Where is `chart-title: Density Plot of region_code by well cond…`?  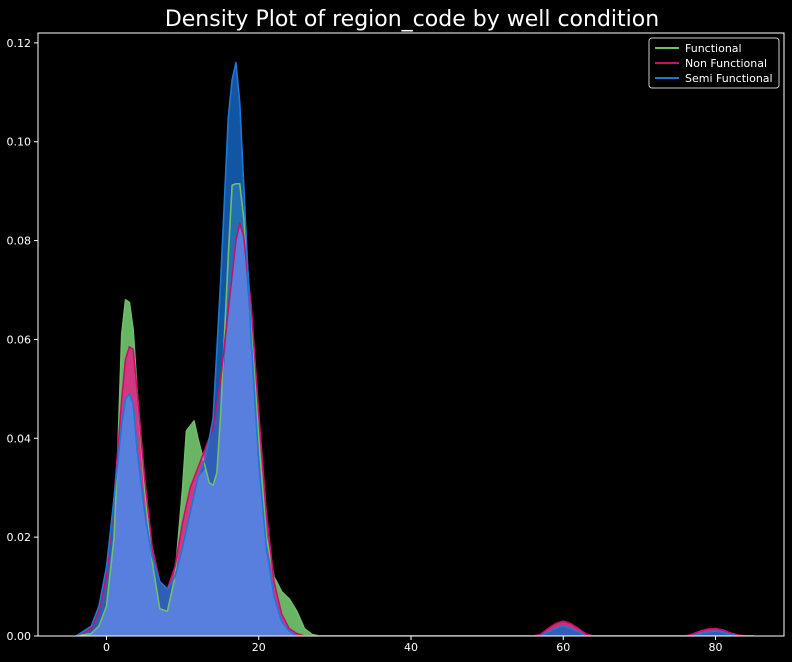 chart-title: Density Plot of region_code by well cond… is located at coordinates (412, 19).